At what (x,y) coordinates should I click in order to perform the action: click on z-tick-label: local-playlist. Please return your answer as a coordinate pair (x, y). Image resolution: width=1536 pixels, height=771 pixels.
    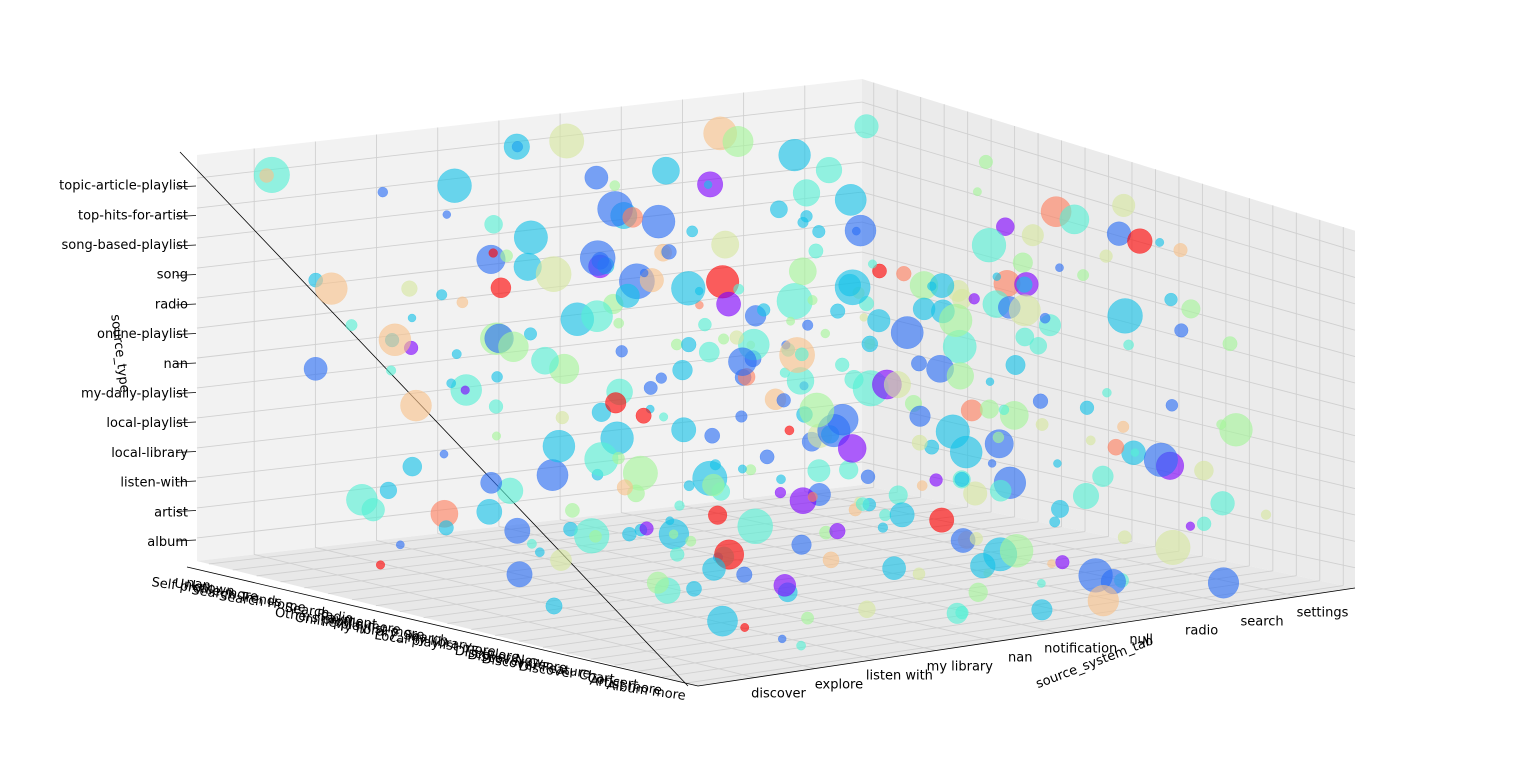
    Looking at the image, I should click on (147, 423).